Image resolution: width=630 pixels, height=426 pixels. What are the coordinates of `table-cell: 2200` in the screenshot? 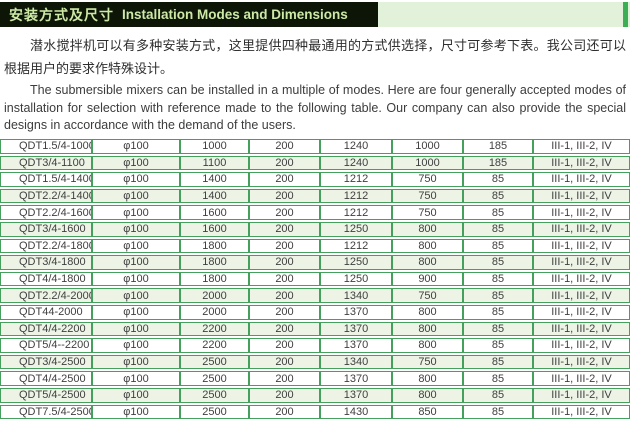 It's located at (214, 345).